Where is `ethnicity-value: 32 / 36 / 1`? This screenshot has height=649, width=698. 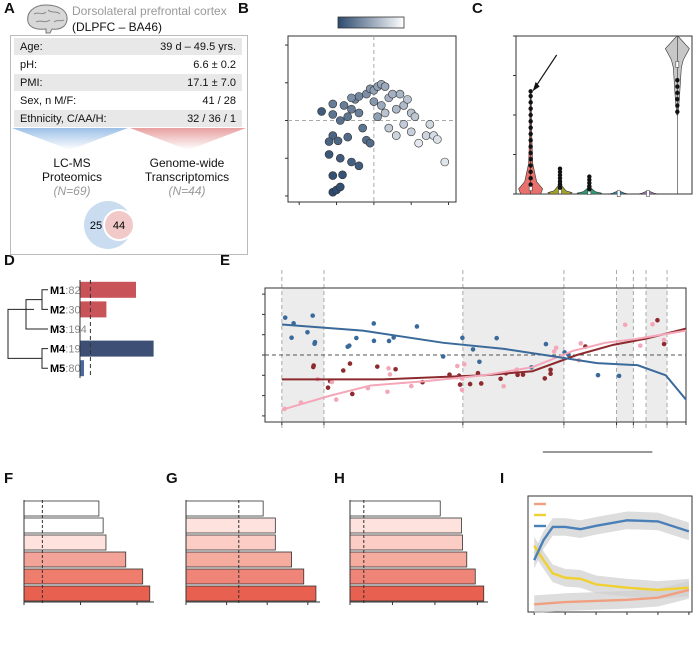 ethnicity-value: 32 / 36 / 1 is located at coordinates (211, 118).